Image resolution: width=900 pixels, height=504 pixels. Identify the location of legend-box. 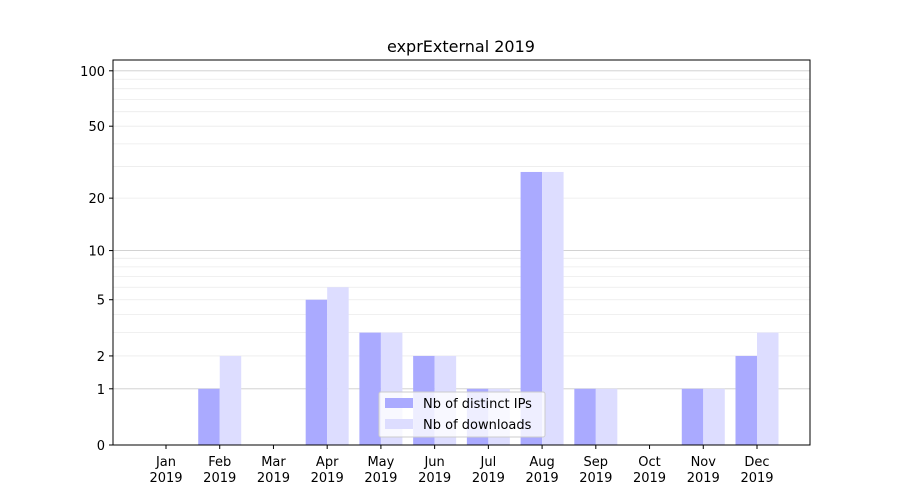
(462, 414).